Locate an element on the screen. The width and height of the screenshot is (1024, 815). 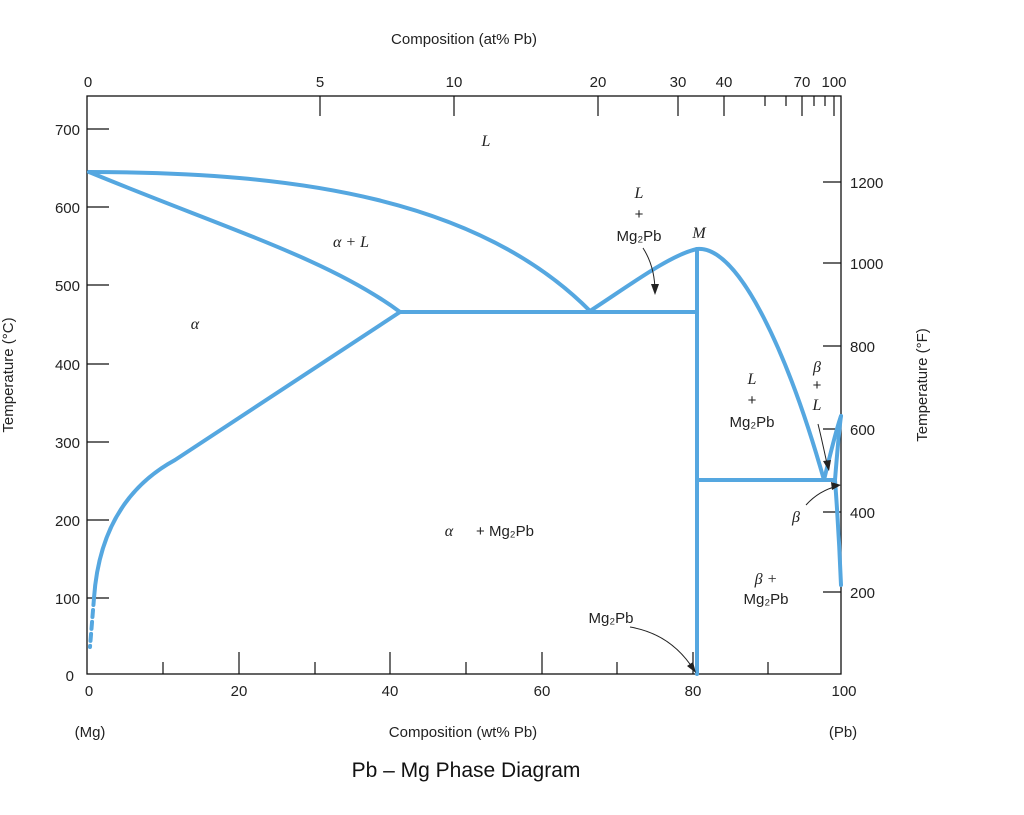
label-beta-mg2pb-compound: Mg₂Pb is located at coordinates (765, 599).